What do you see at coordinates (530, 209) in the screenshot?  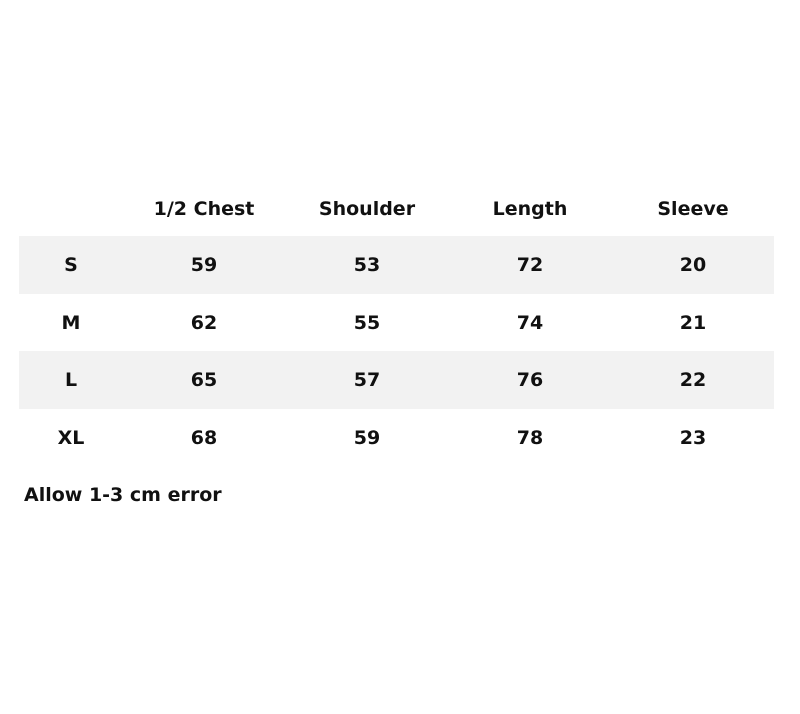 I see `header-length: Length` at bounding box center [530, 209].